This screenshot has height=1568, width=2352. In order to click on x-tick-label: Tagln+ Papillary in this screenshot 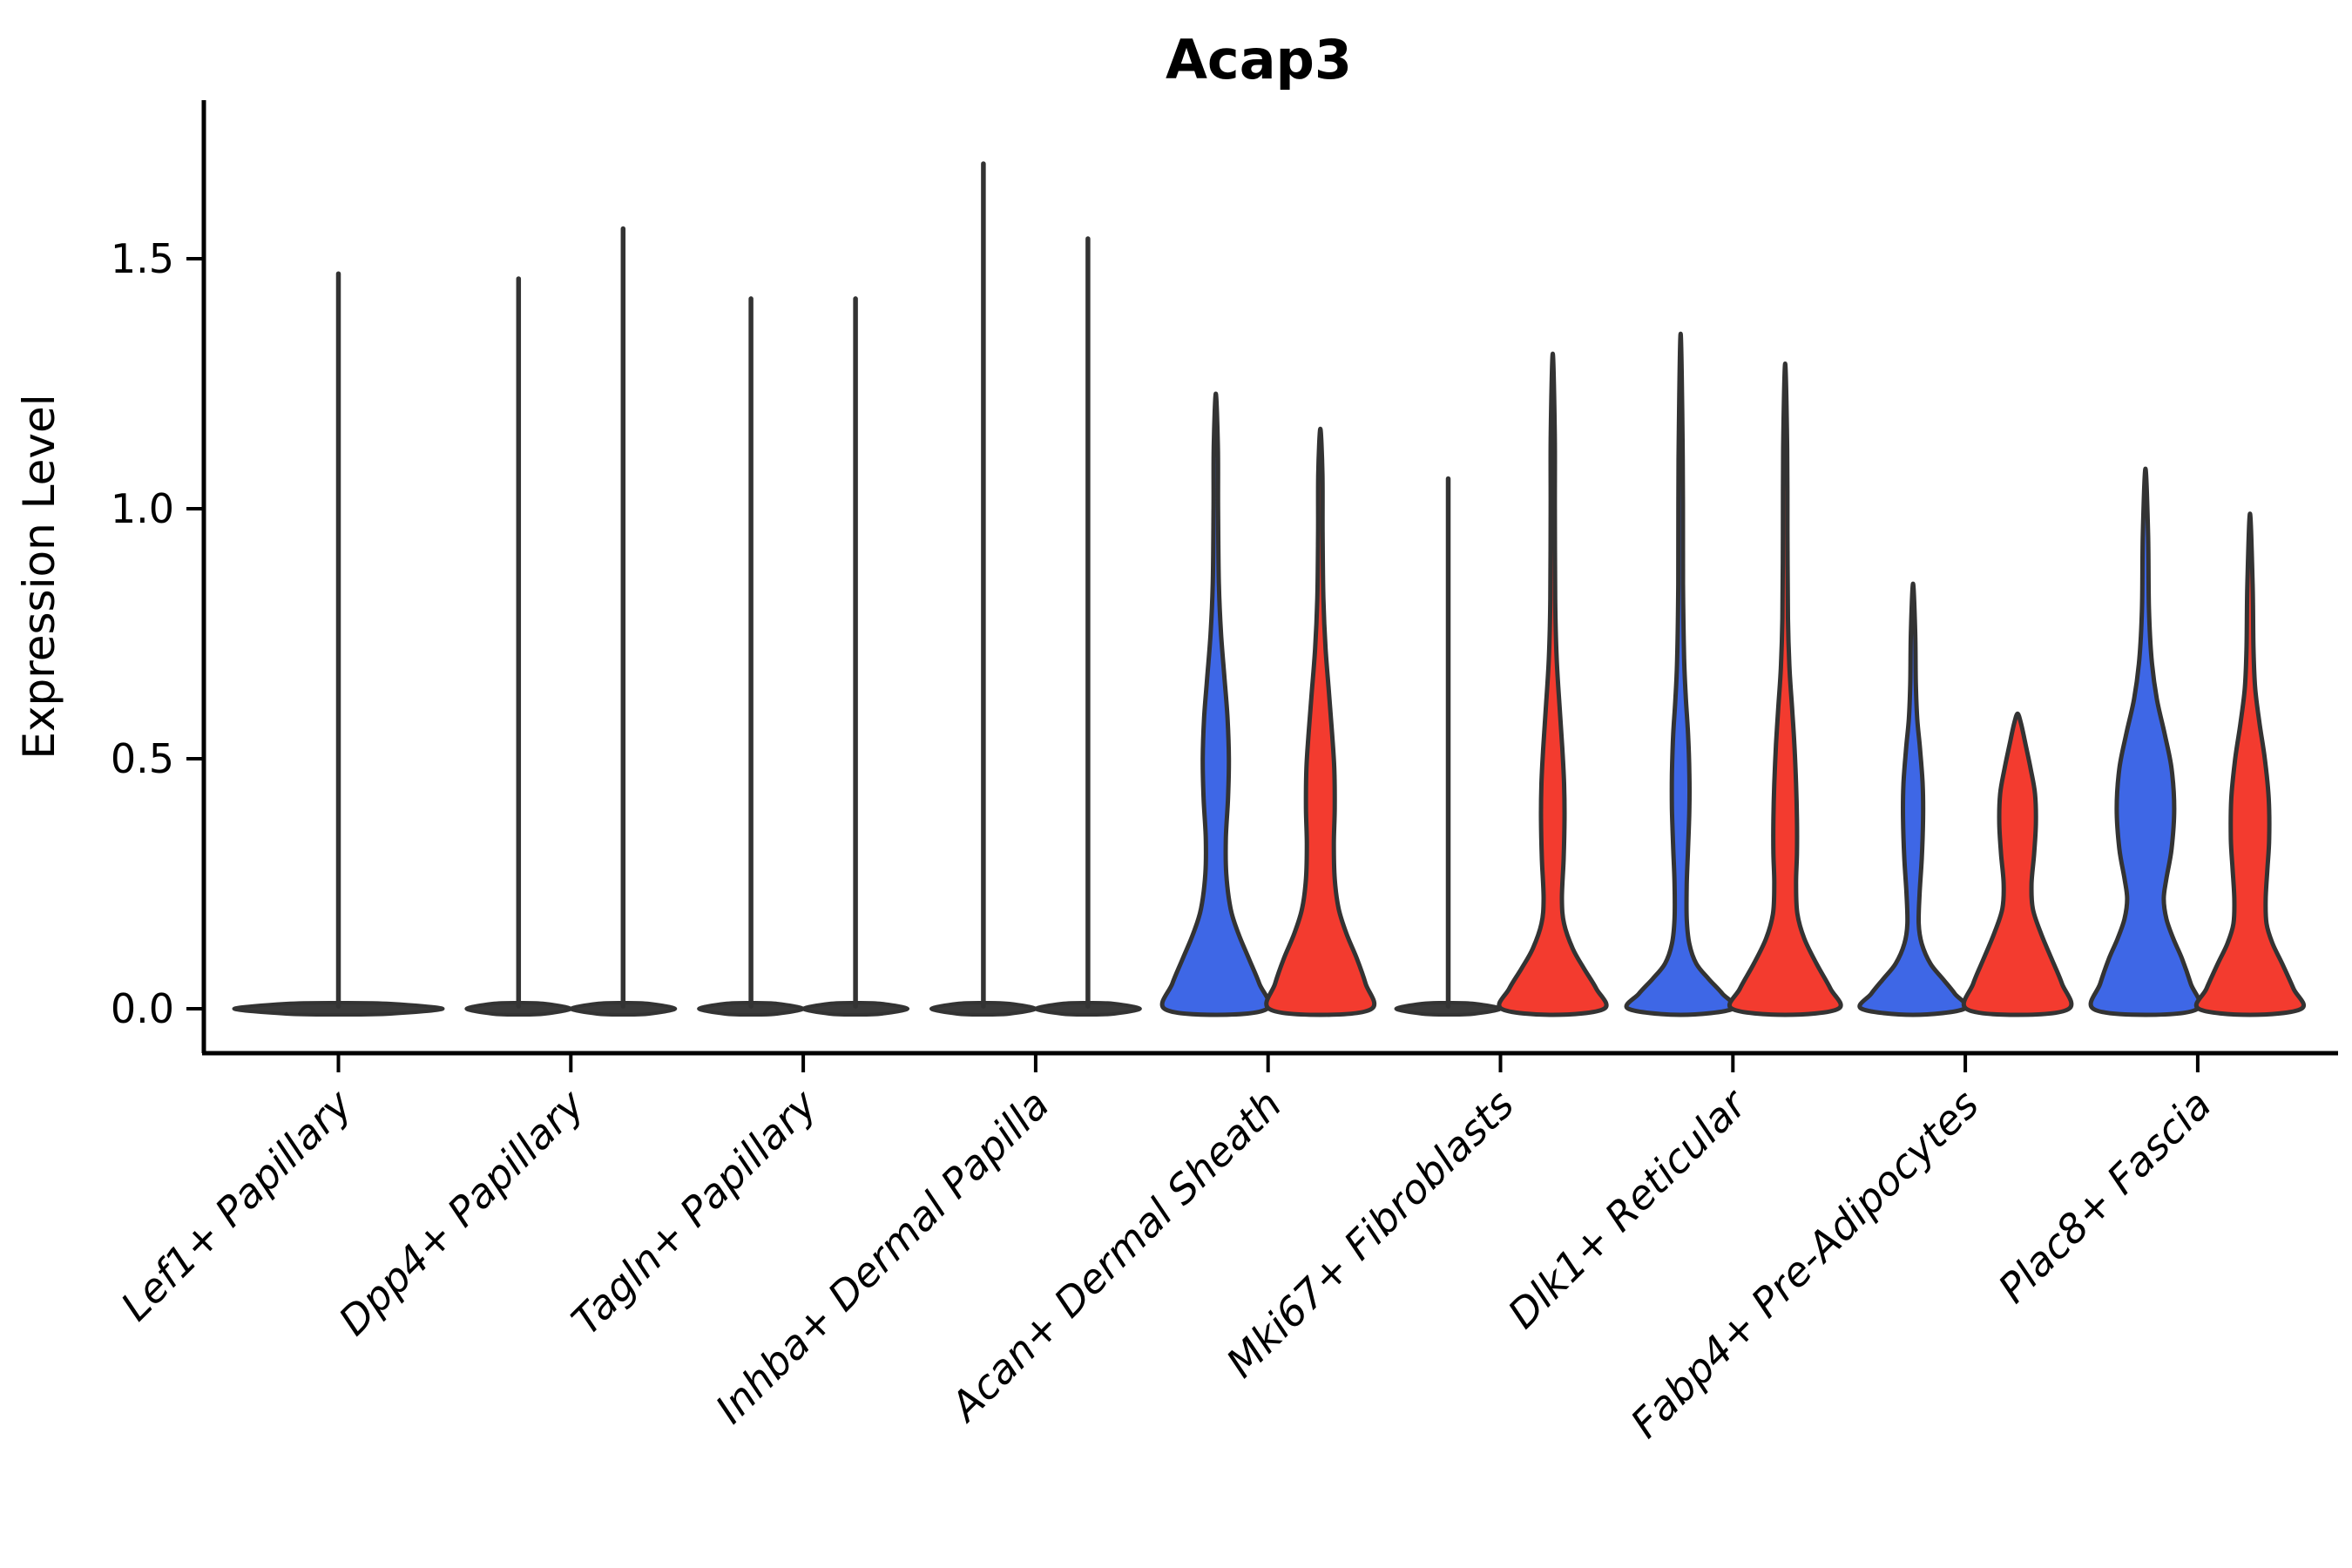, I will do `click(695, 1212)`.